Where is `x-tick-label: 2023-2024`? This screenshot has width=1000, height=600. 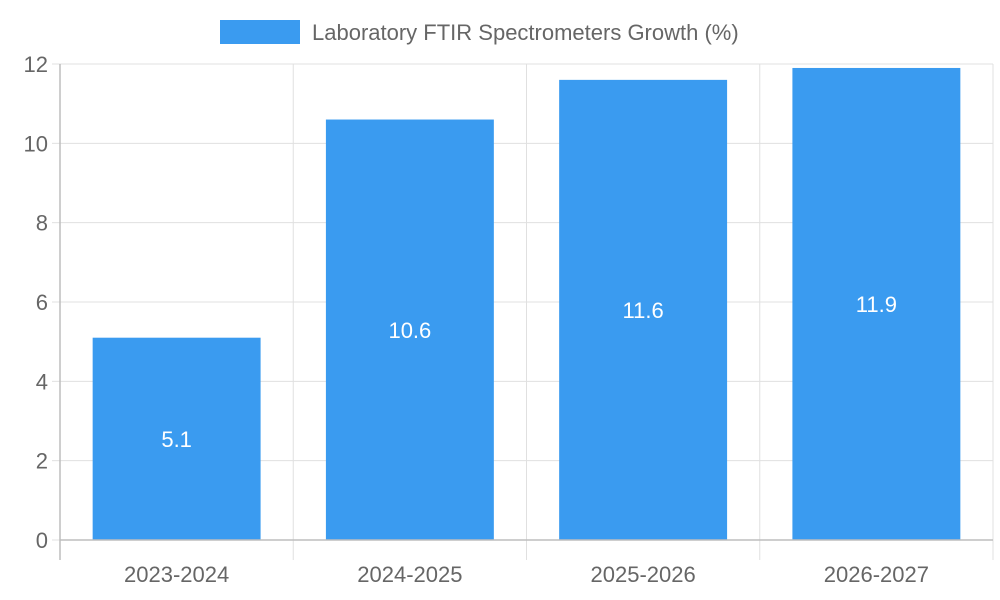 x-tick-label: 2023-2024 is located at coordinates (176, 574).